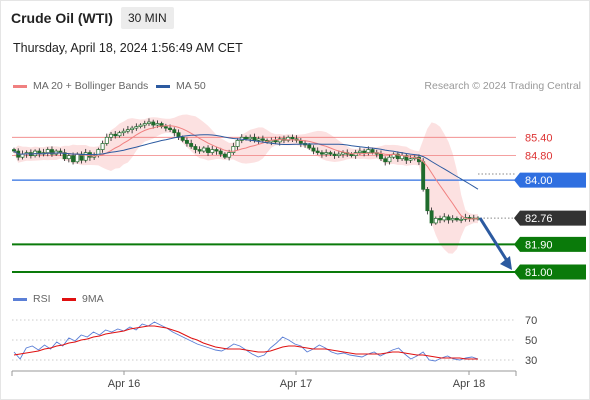 The image size is (590, 400). Describe the element at coordinates (93, 299) in the screenshot. I see `ma9-label: 9MA` at that location.